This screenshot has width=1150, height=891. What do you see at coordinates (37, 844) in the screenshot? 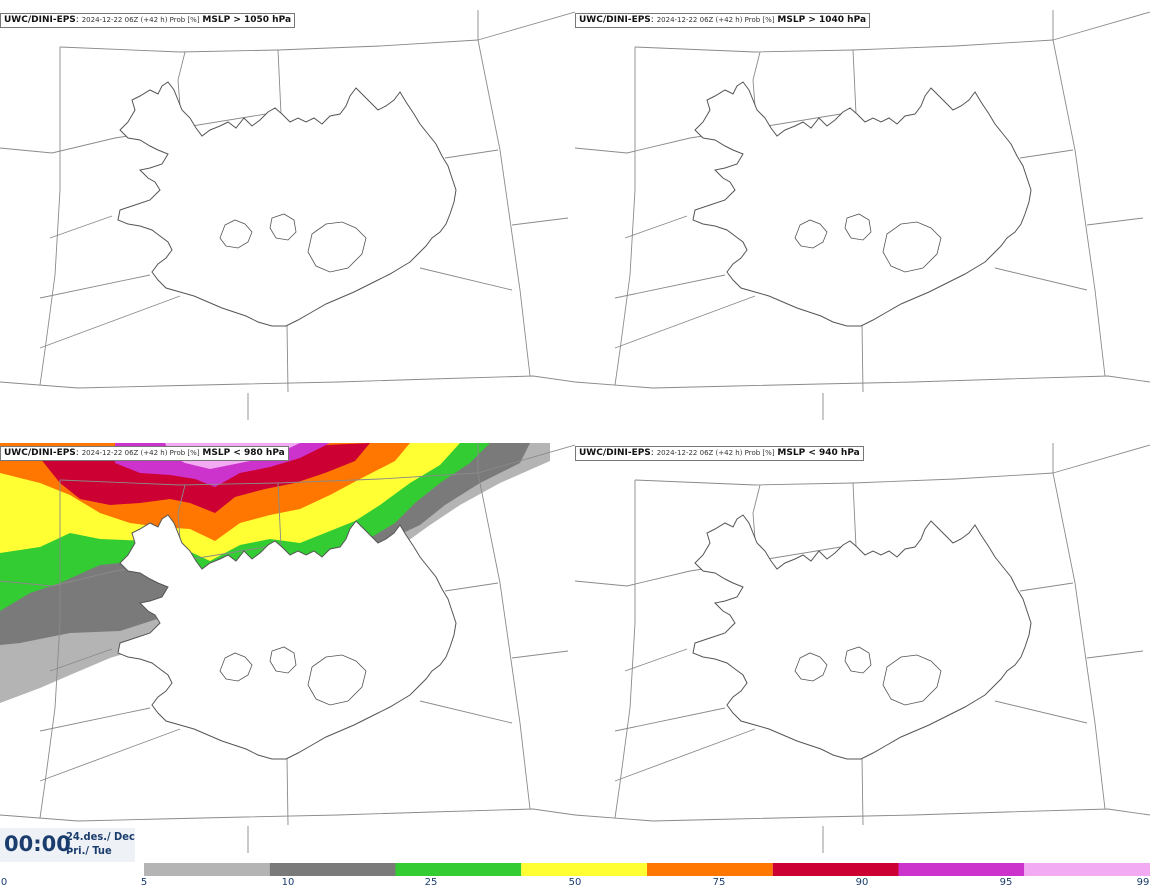
I see `valid-time-clock: 00:00` at bounding box center [37, 844].